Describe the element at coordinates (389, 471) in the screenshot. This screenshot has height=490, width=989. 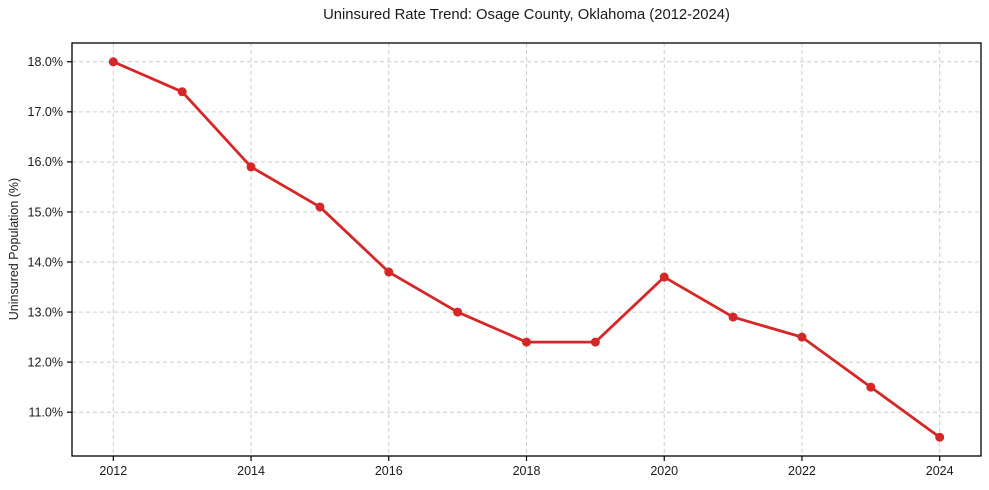
I see `x-tick-label: 2016` at that location.